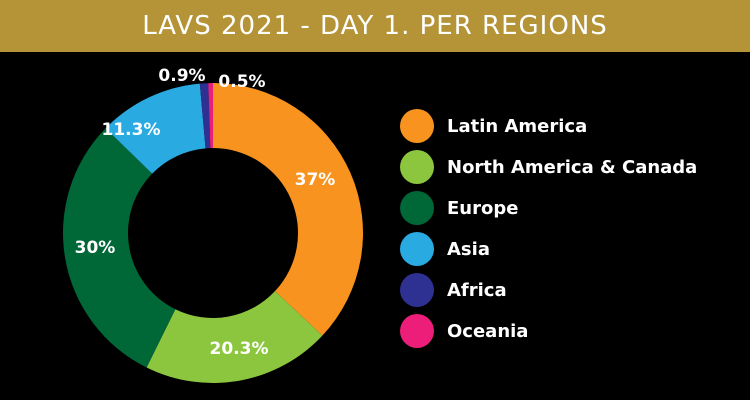 This screenshot has height=400, width=750. What do you see at coordinates (548, 249) in the screenshot?
I see `legend-item-asia: Asia` at bounding box center [548, 249].